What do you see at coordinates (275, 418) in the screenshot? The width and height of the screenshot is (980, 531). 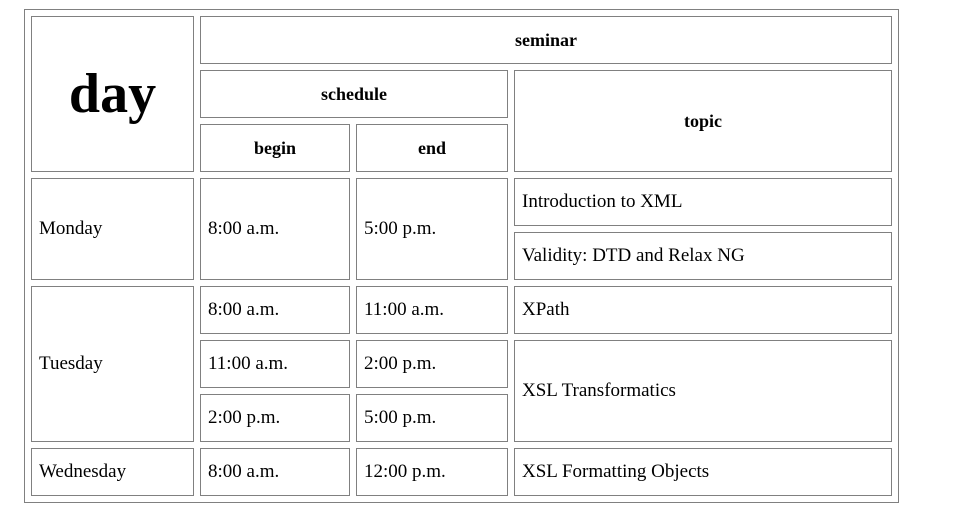 I see `begin-cell: 2:00 p.m.` at bounding box center [275, 418].